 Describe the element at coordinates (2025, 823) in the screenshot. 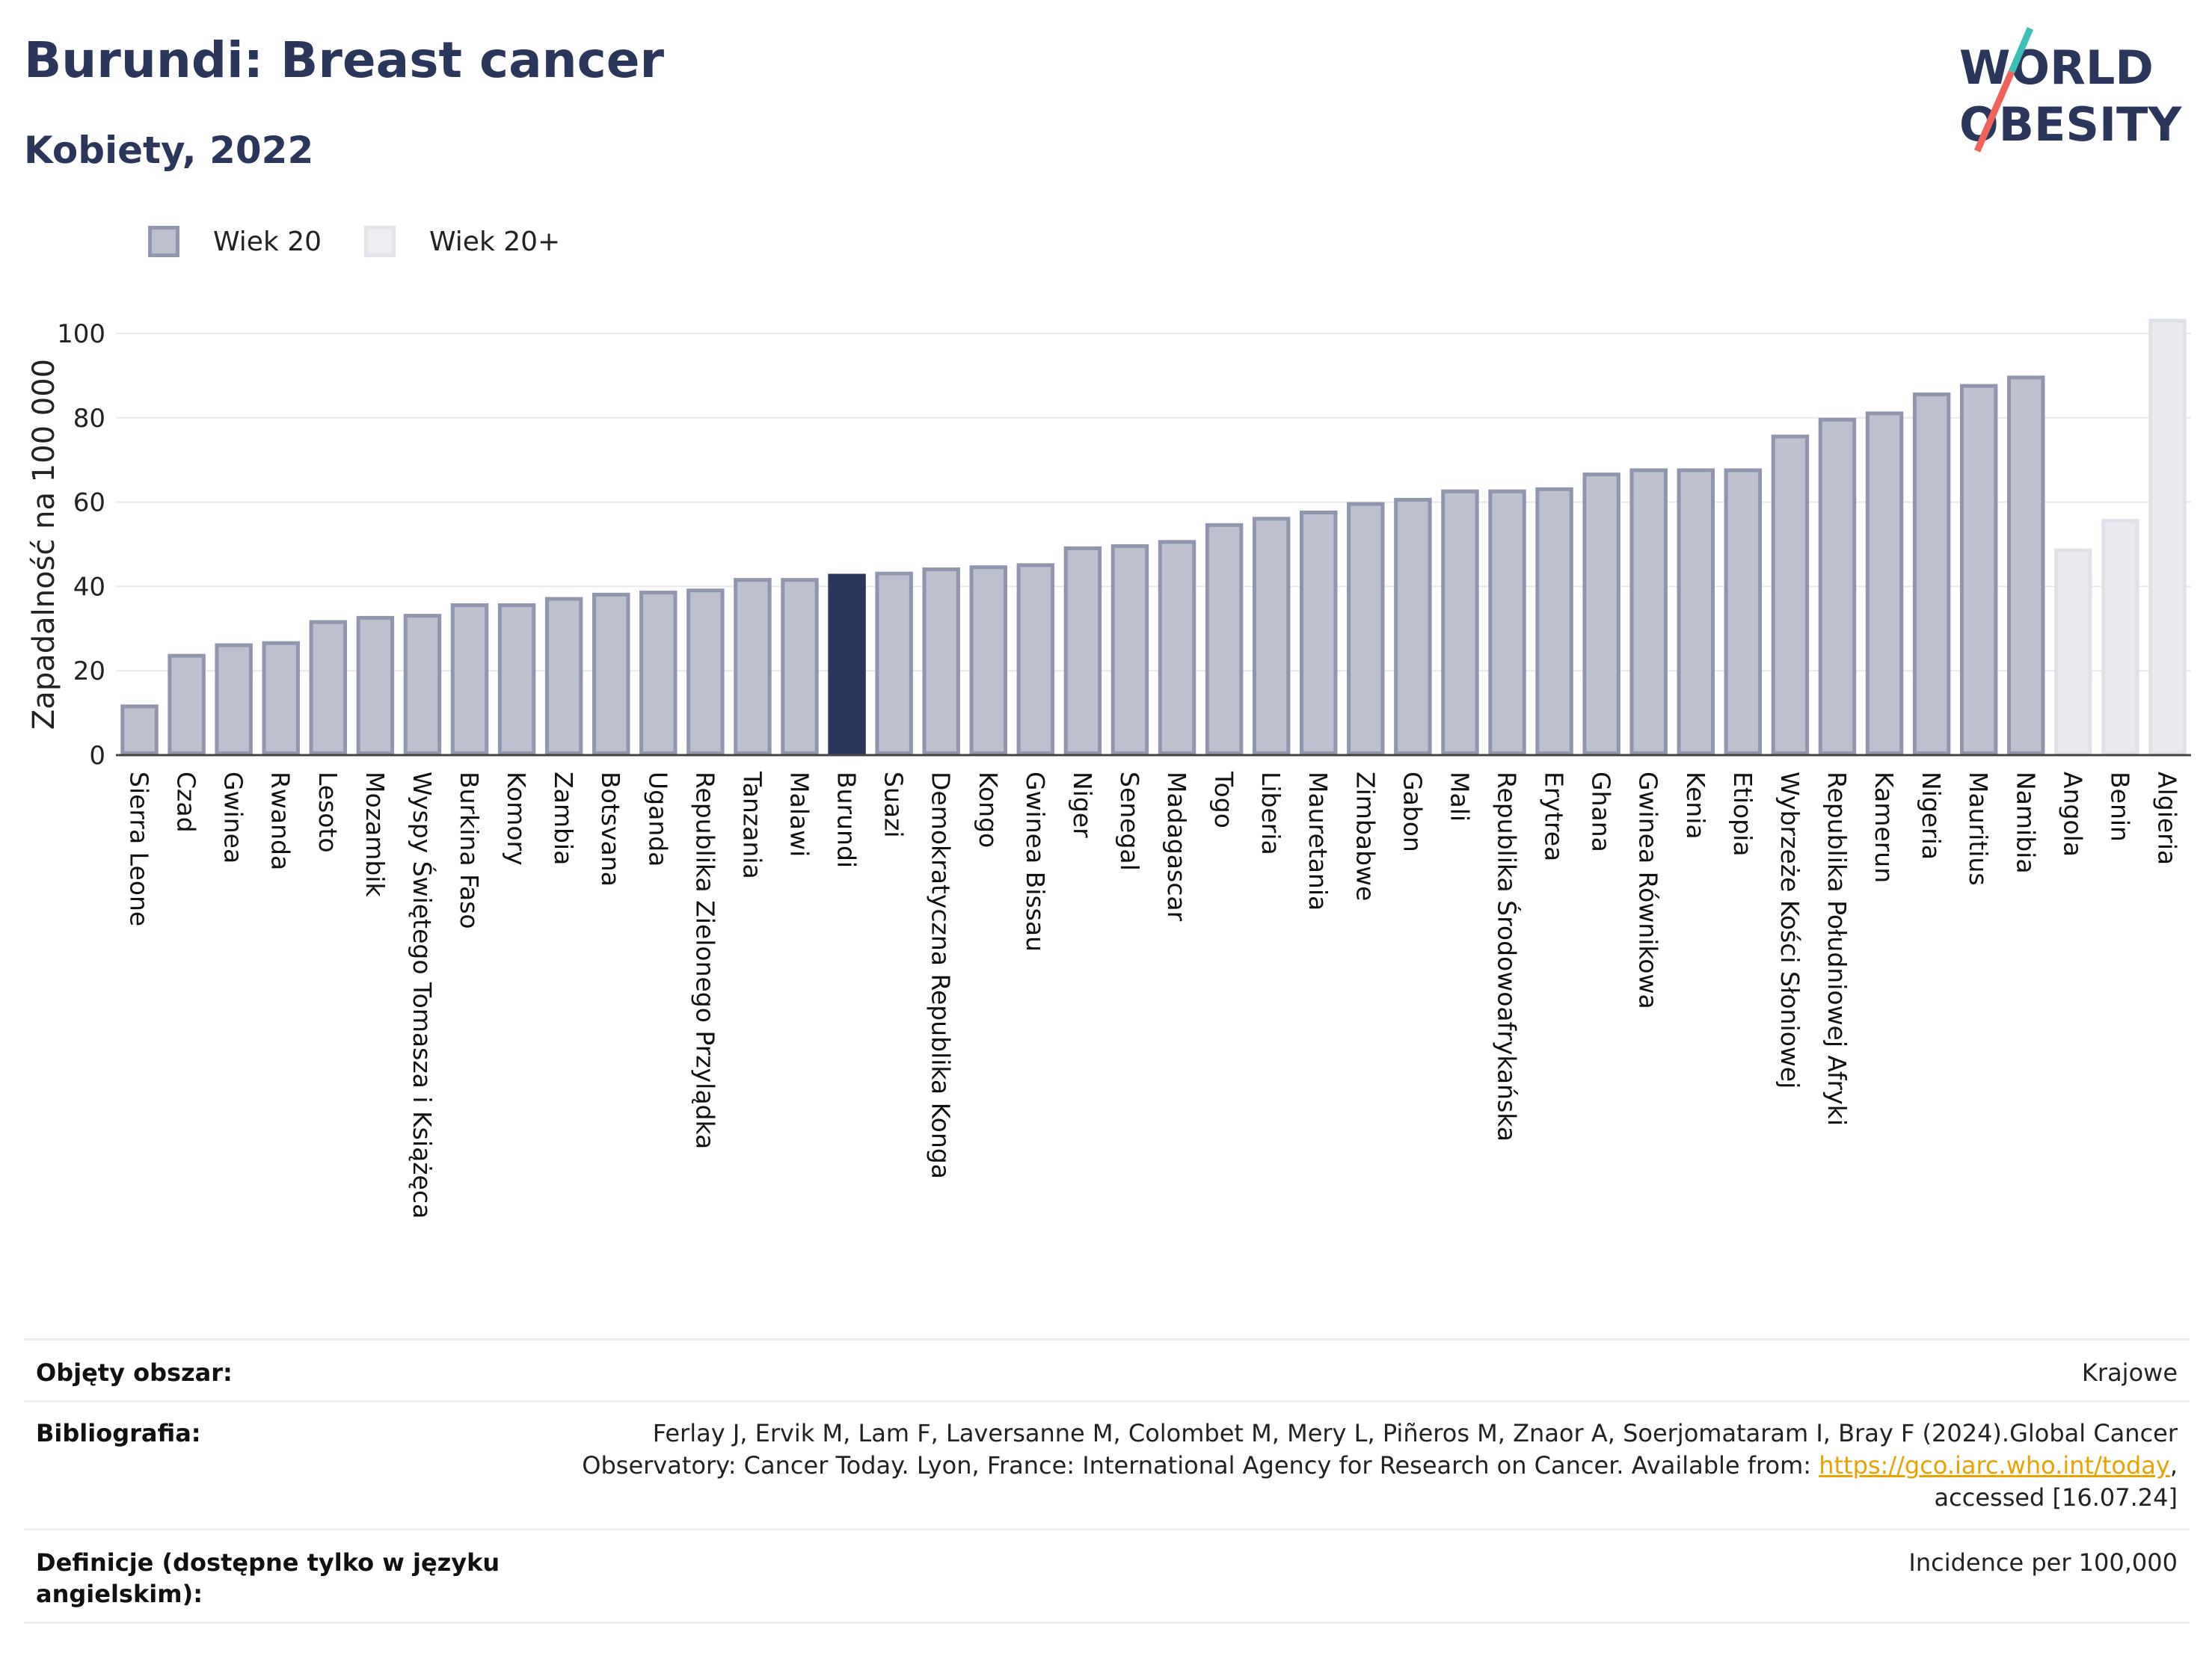

I see `x-tick-label: Namibia` at that location.